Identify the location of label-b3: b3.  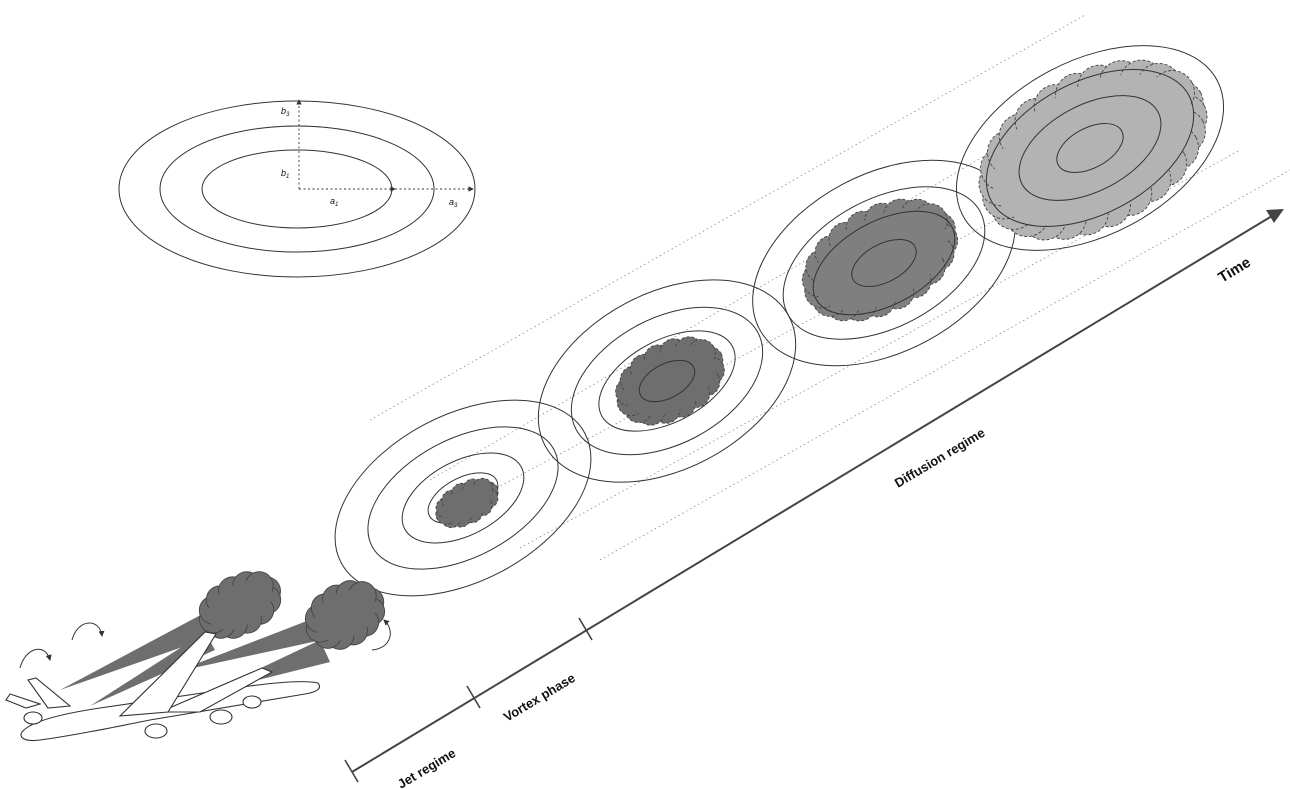
(285, 112).